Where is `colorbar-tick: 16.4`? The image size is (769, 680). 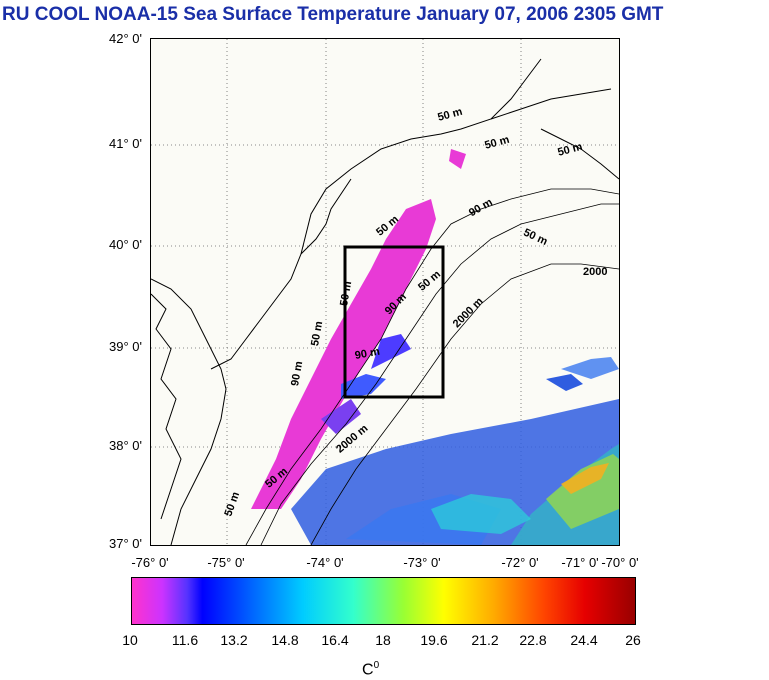 colorbar-tick: 16.4 is located at coordinates (335, 640).